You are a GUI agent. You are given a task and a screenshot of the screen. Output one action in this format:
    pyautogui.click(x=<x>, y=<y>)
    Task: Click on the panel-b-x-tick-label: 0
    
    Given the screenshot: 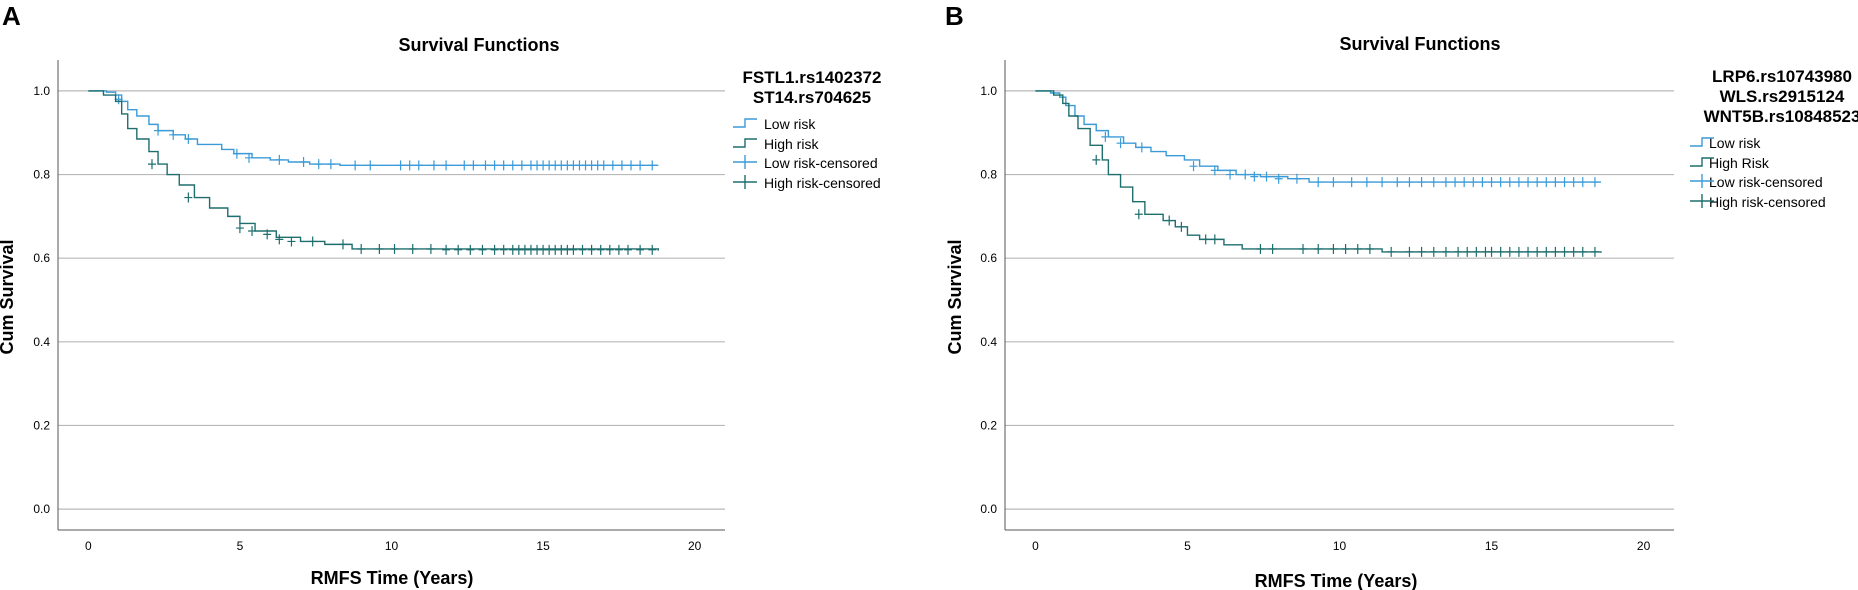 What is the action you would take?
    pyautogui.click(x=1035, y=546)
    